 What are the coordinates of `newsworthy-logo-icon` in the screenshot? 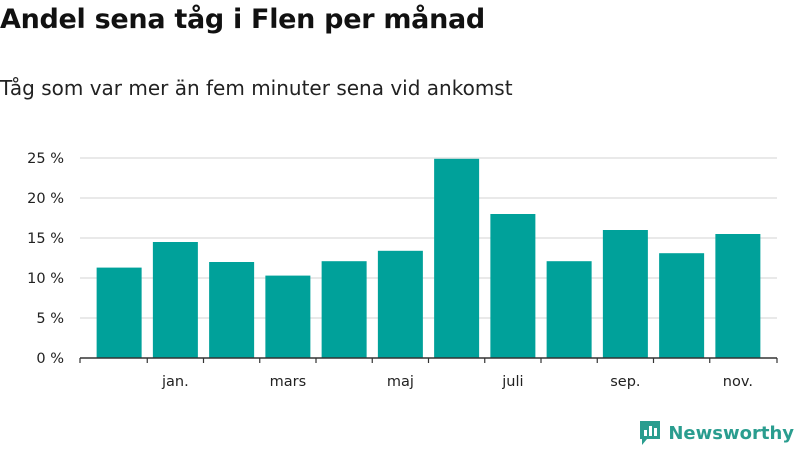 It's located at (650, 433).